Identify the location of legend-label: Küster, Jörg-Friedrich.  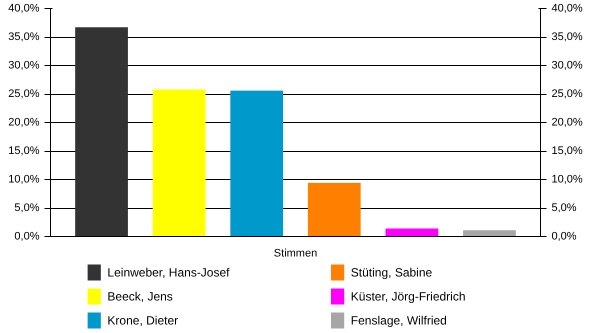
(408, 297).